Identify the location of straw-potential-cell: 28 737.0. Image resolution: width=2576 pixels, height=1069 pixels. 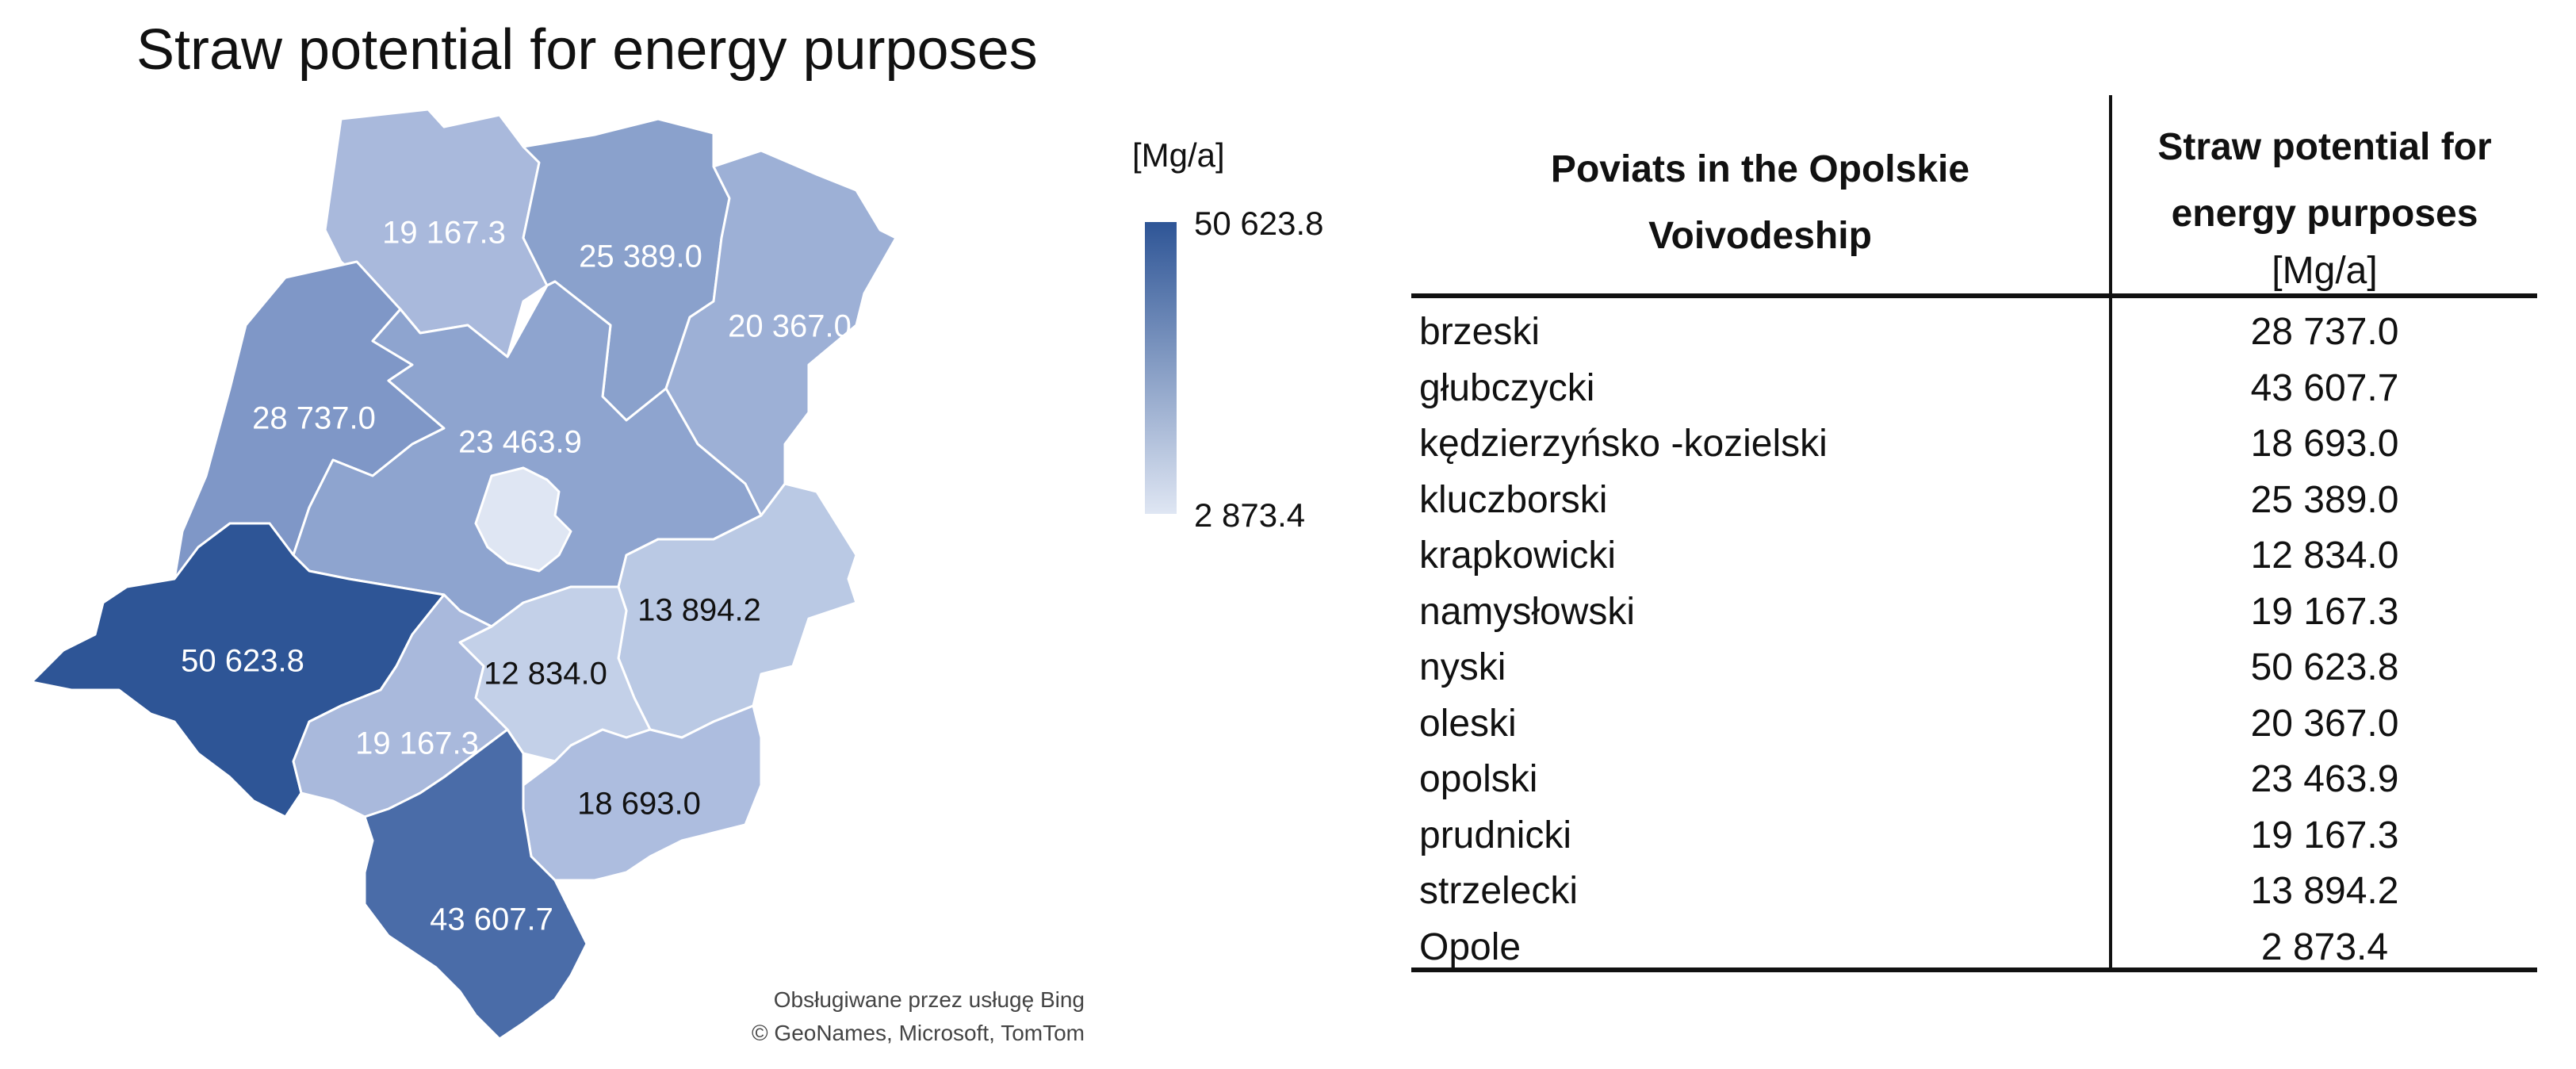
(2324, 332).